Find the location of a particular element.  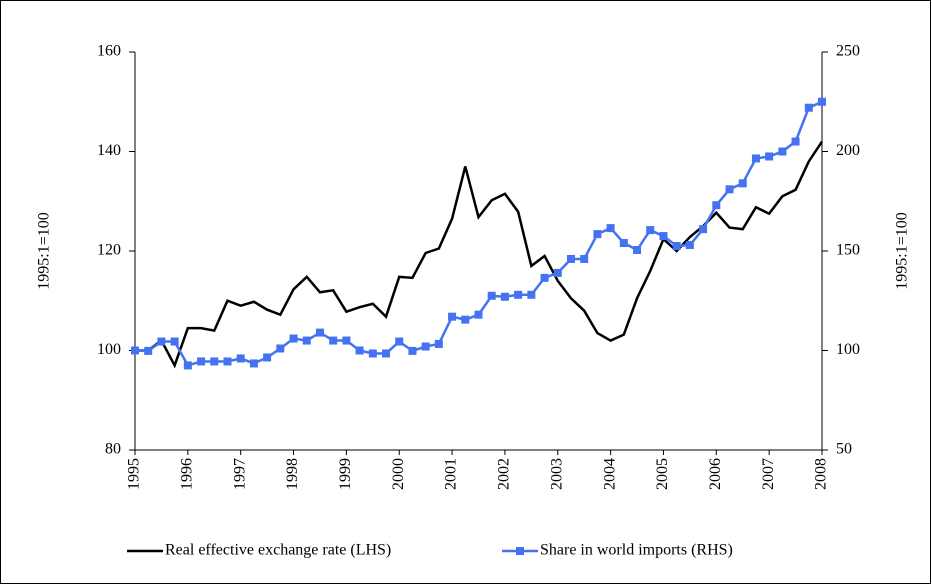

y-tick-label: 80 is located at coordinates (113, 449).